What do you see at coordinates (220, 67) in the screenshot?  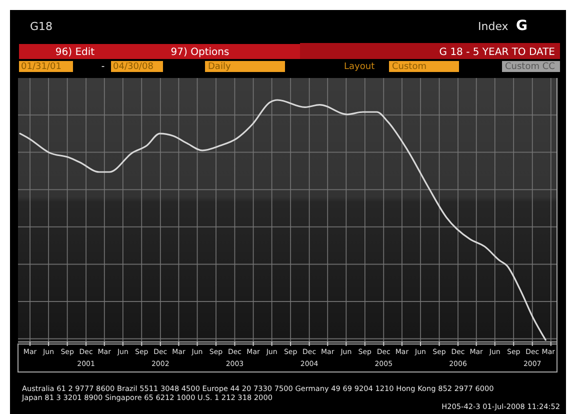 I see `text: Daily` at bounding box center [220, 67].